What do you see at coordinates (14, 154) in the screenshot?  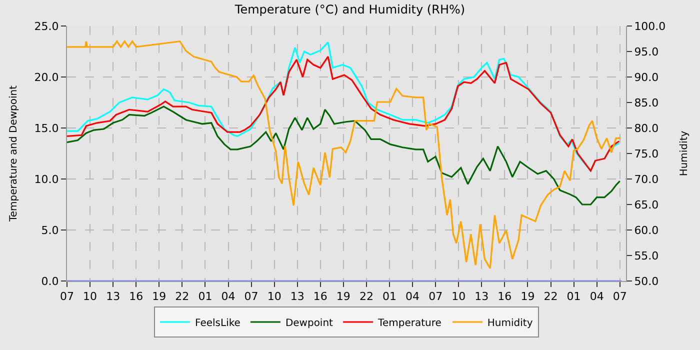 I see `y-axis-title: Temperature and Dewpoint` at bounding box center [14, 154].